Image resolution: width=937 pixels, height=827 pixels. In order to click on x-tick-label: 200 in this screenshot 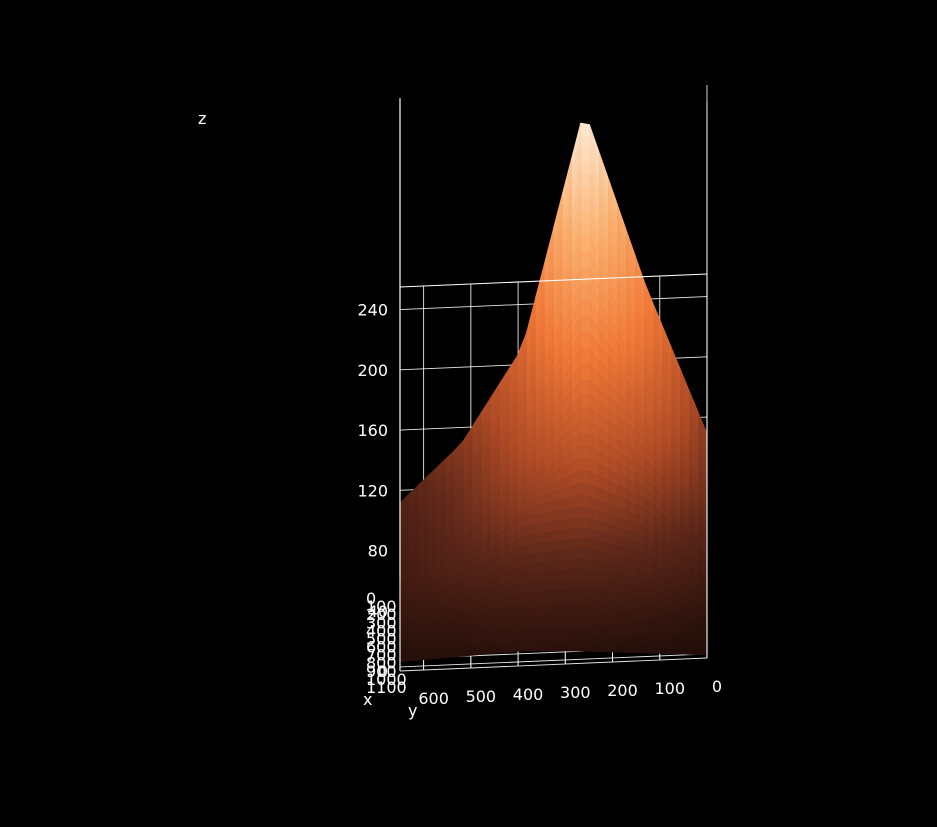, I will do `click(381, 614)`.